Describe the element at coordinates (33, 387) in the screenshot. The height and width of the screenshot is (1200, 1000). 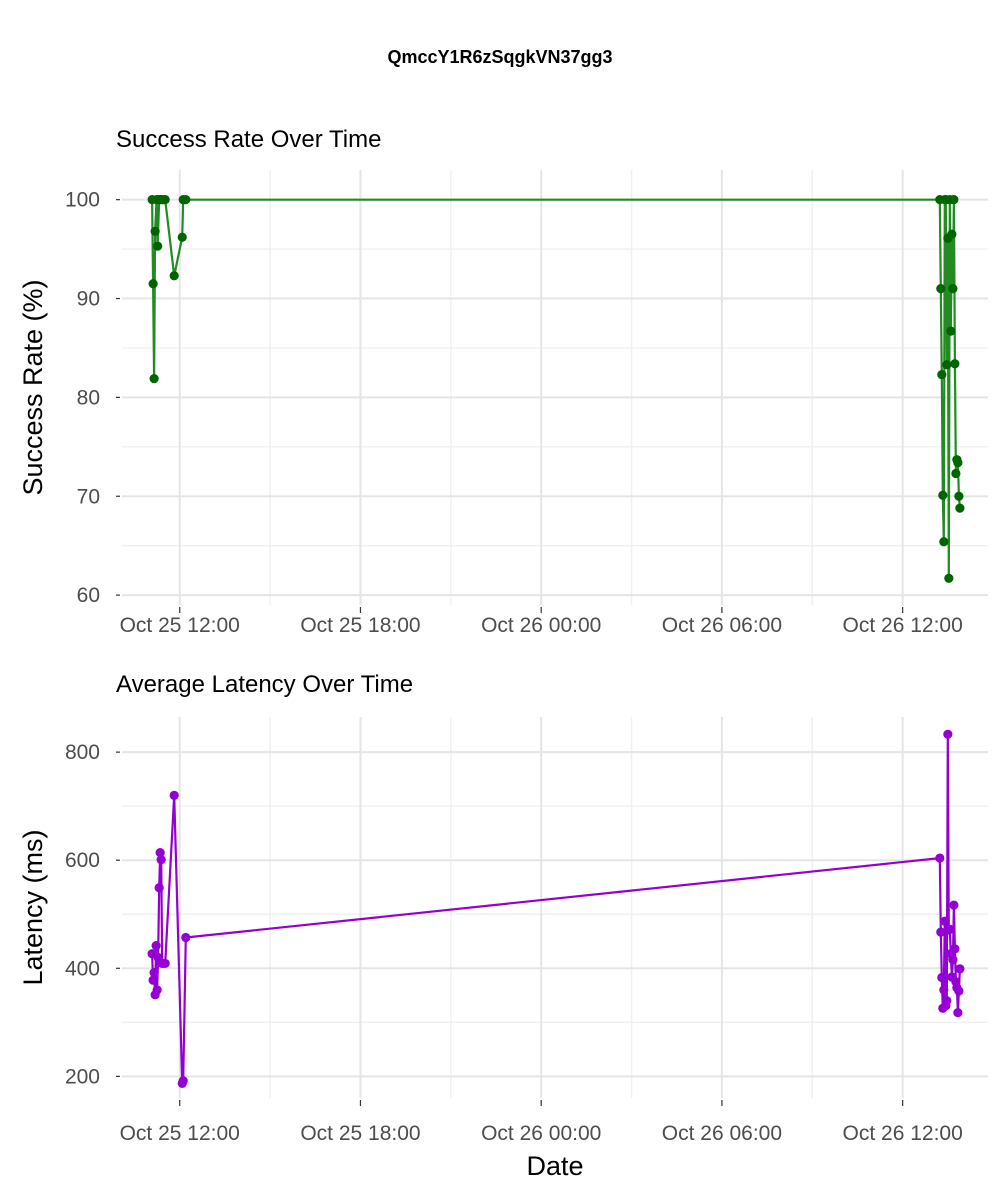
I see `success-rate-y-axis-label: Success Rate (%)` at that location.